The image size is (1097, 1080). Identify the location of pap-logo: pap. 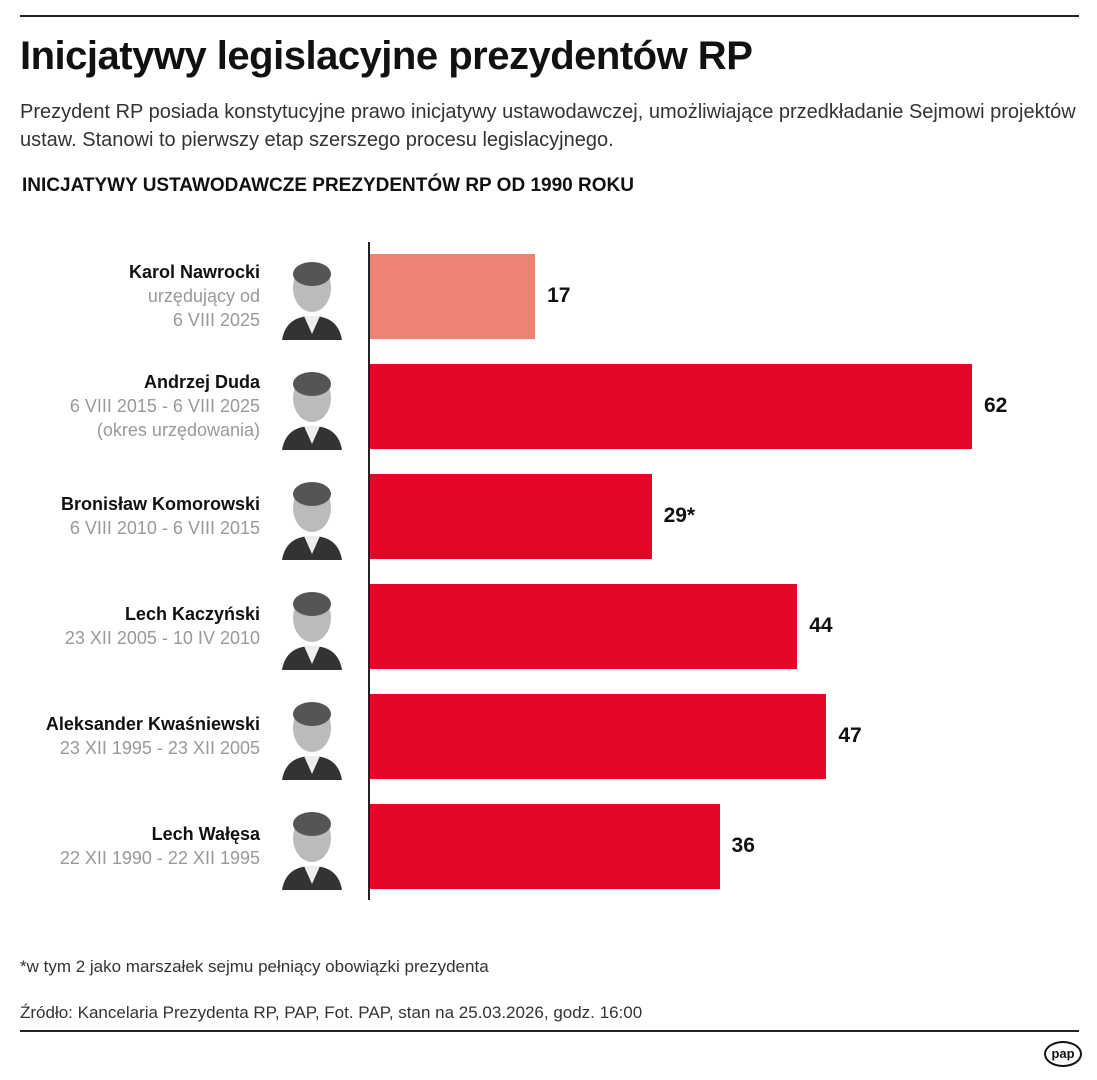
(1063, 1054).